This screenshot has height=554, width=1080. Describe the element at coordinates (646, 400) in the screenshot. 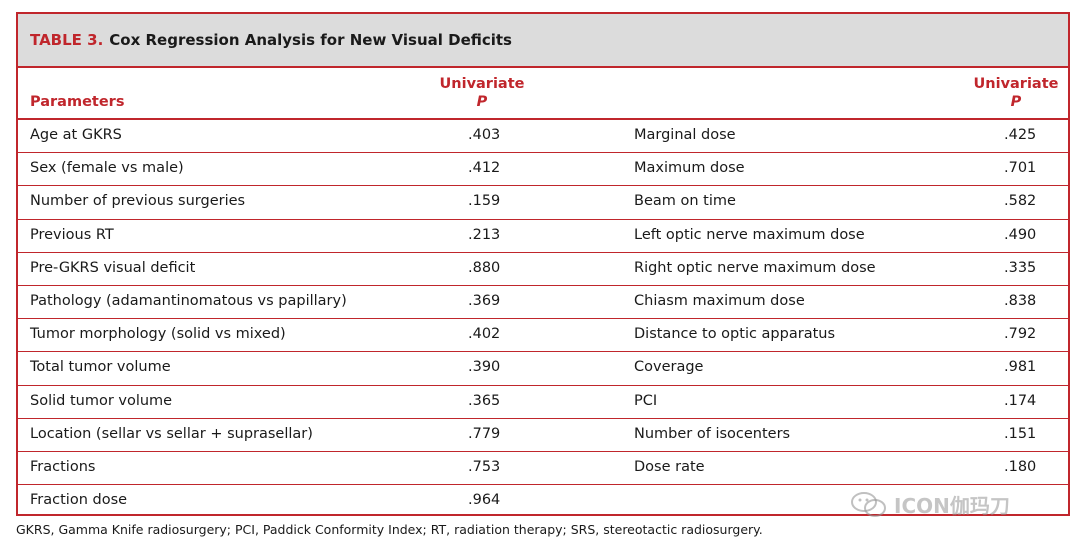

I see `parameter-right-cell: PCI` at that location.